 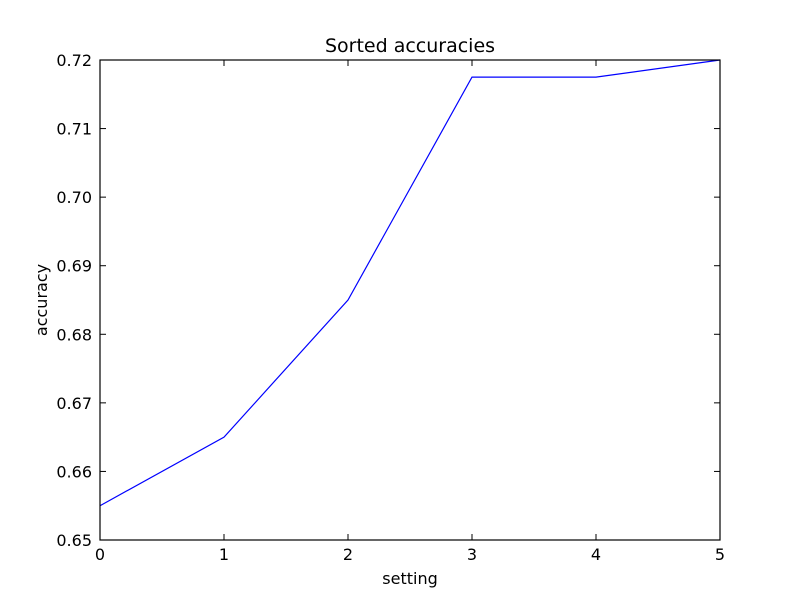 What do you see at coordinates (74, 540) in the screenshot?
I see `y-tick-label: 0.65` at bounding box center [74, 540].